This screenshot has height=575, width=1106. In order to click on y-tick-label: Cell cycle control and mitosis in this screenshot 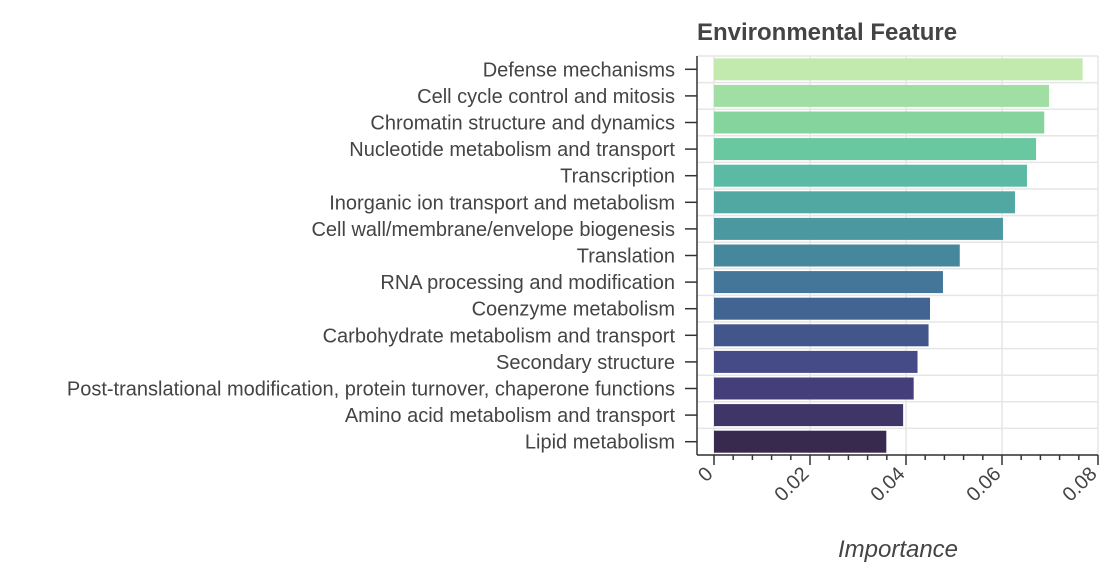, I will do `click(546, 97)`.